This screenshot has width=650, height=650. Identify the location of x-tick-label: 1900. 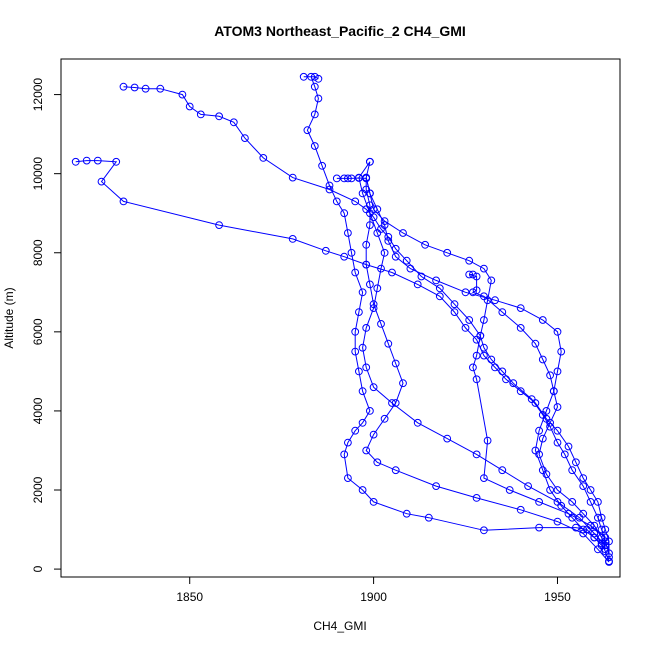
(373, 597).